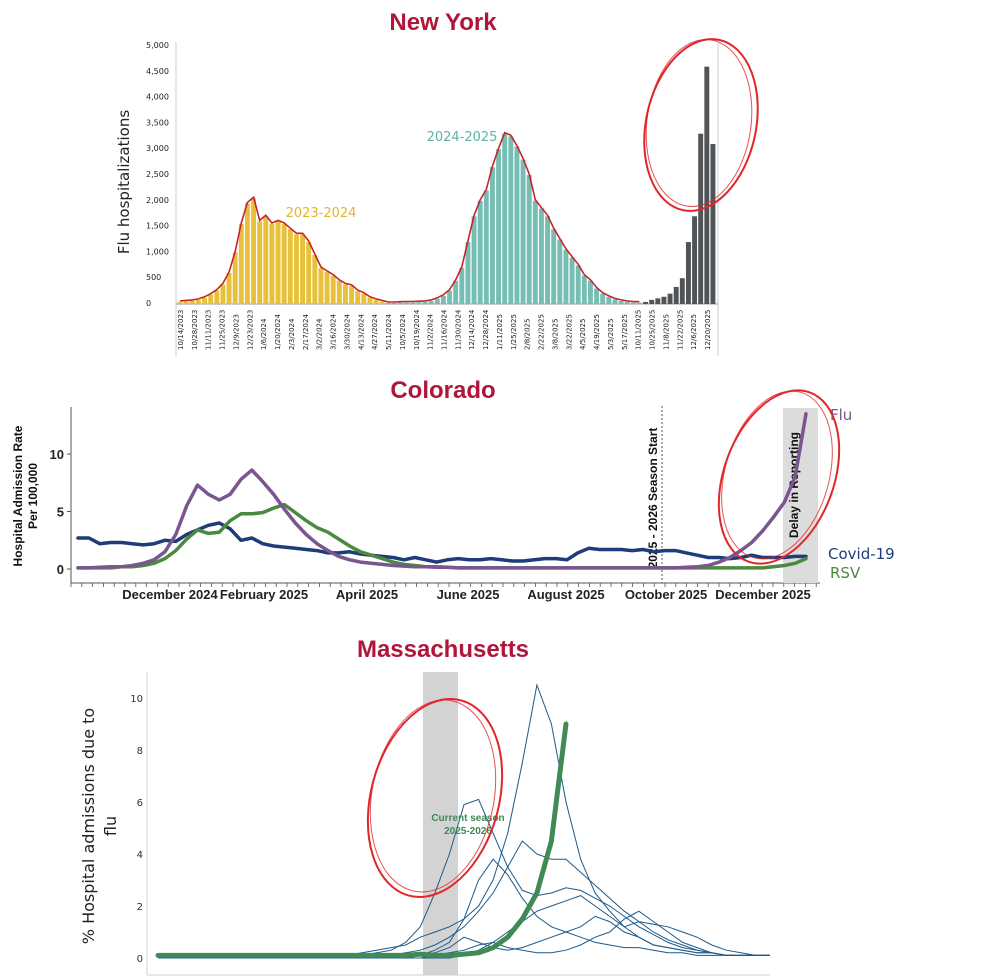  What do you see at coordinates (417, 329) in the screenshot?
I see `ny-x-tick: 10/19/2024` at bounding box center [417, 329].